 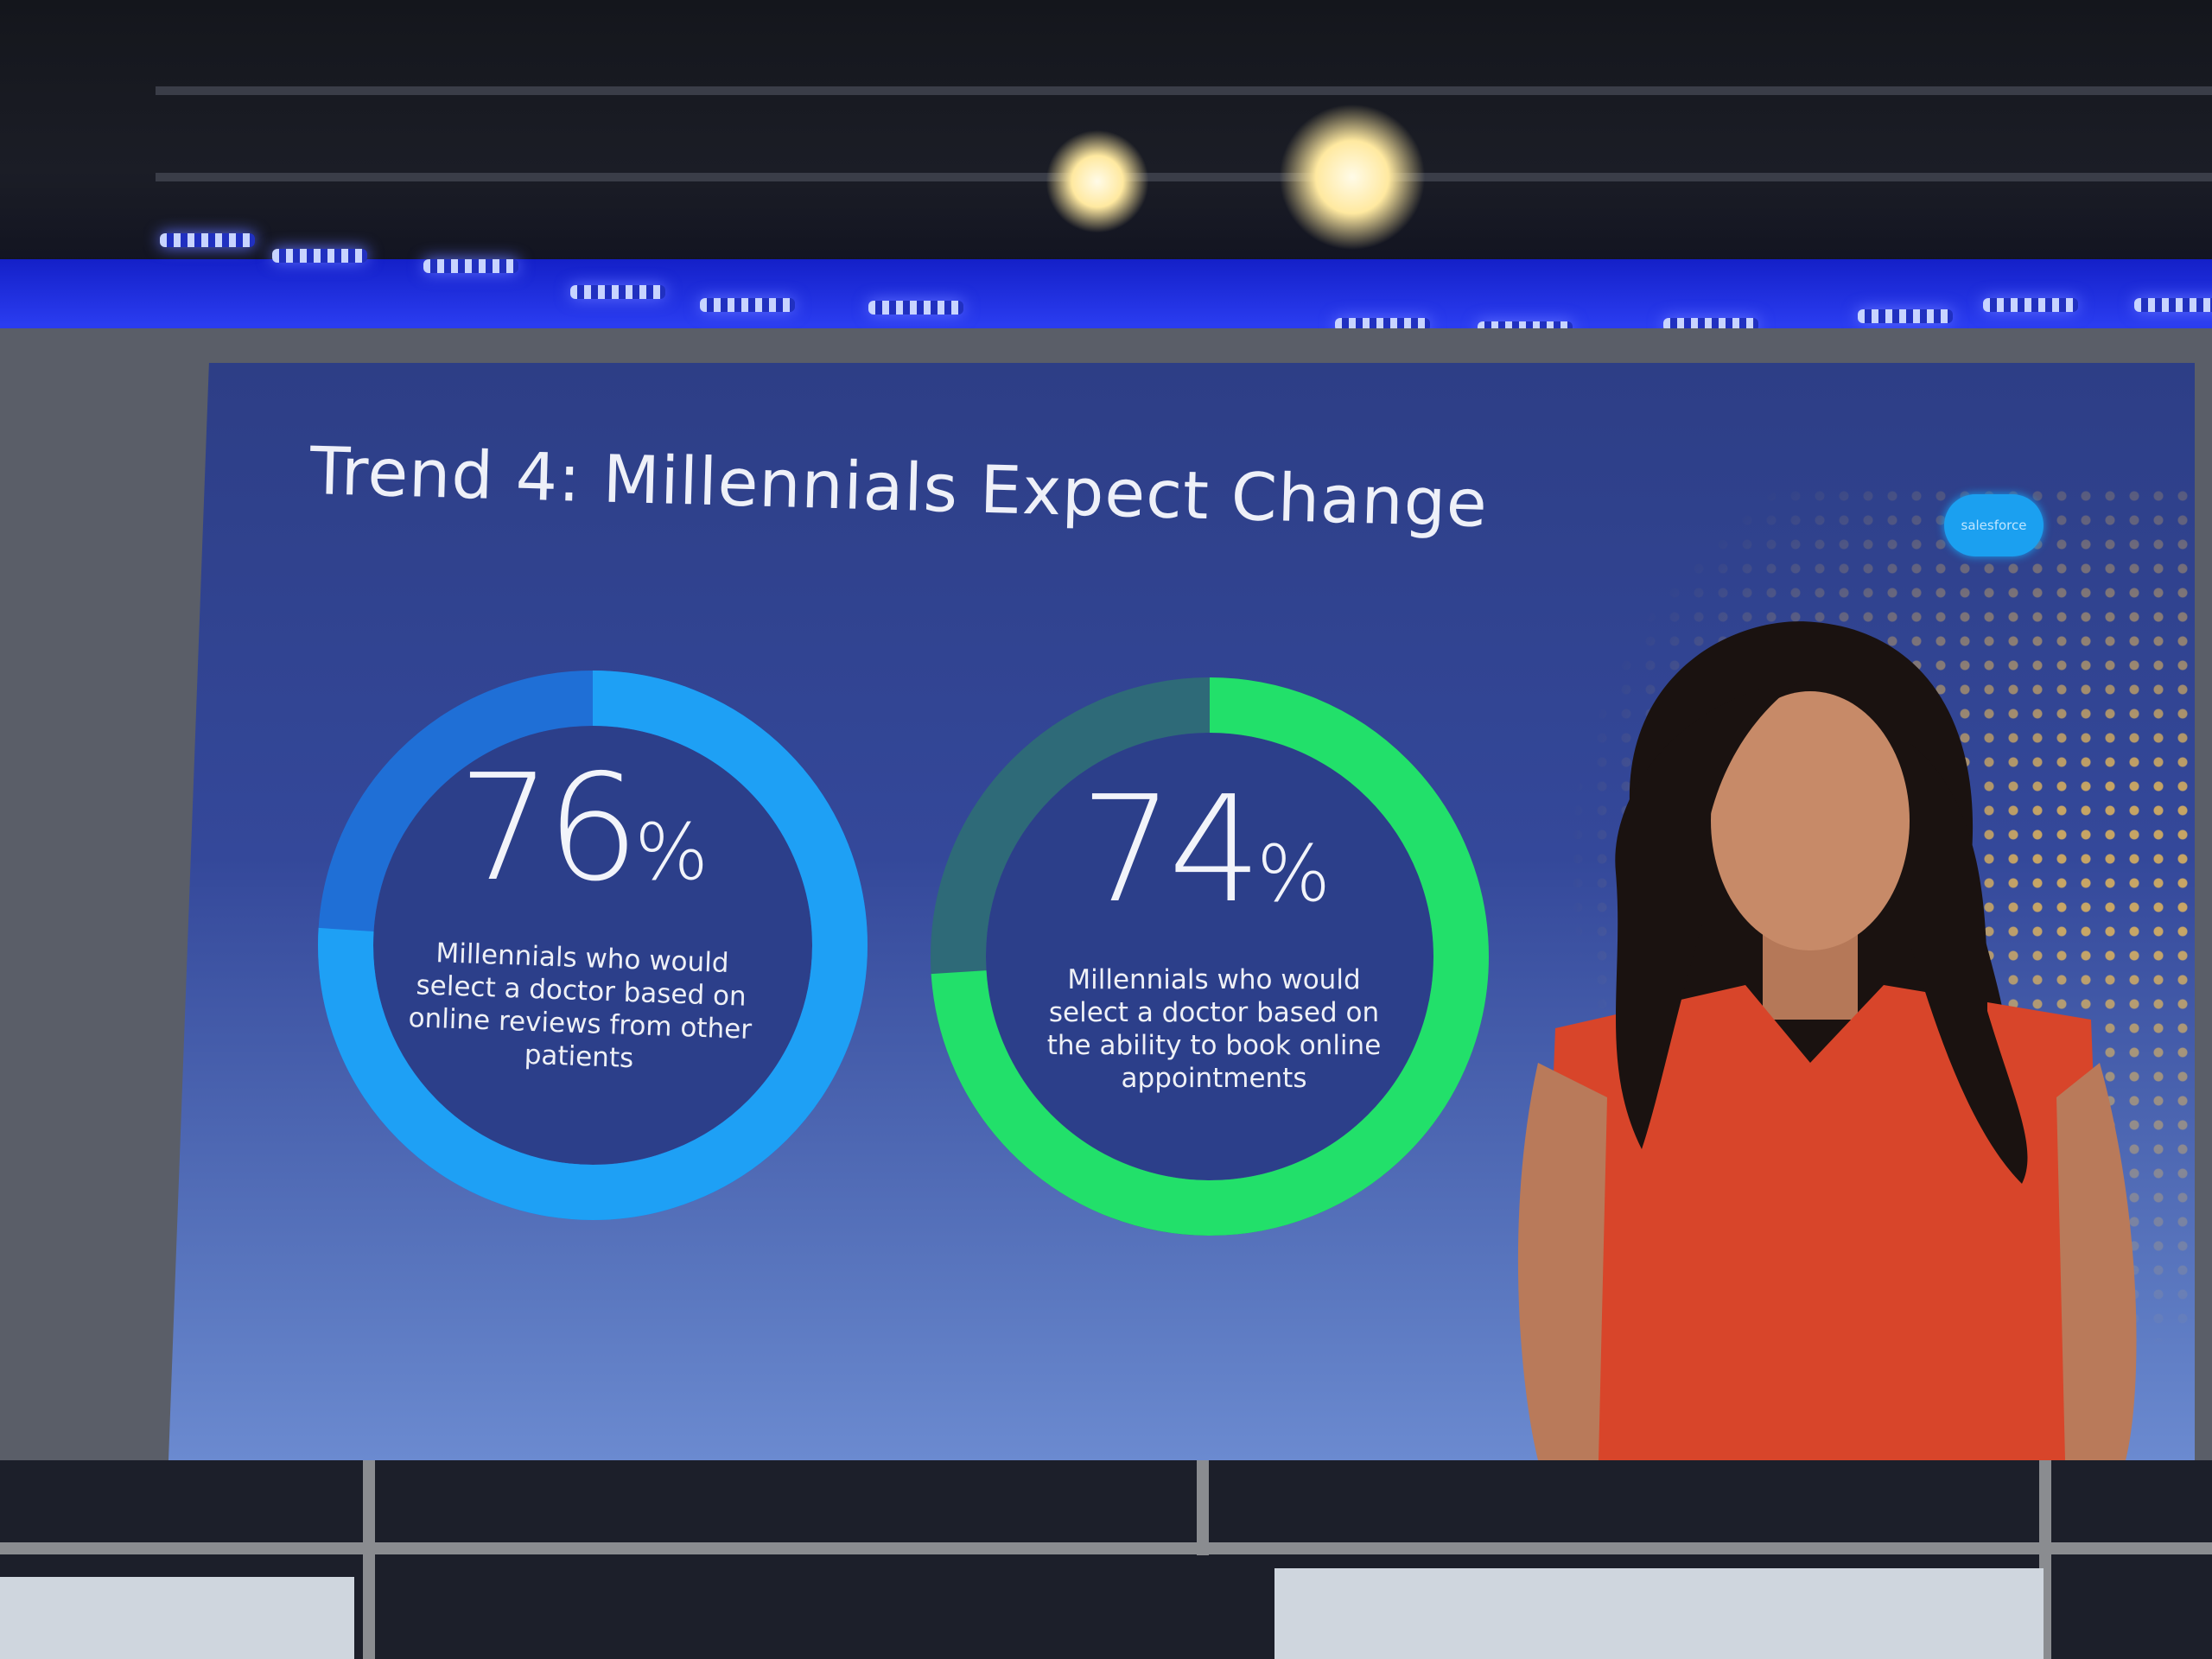 I want to click on stat-76-percent: 76%, so click(x=583, y=828).